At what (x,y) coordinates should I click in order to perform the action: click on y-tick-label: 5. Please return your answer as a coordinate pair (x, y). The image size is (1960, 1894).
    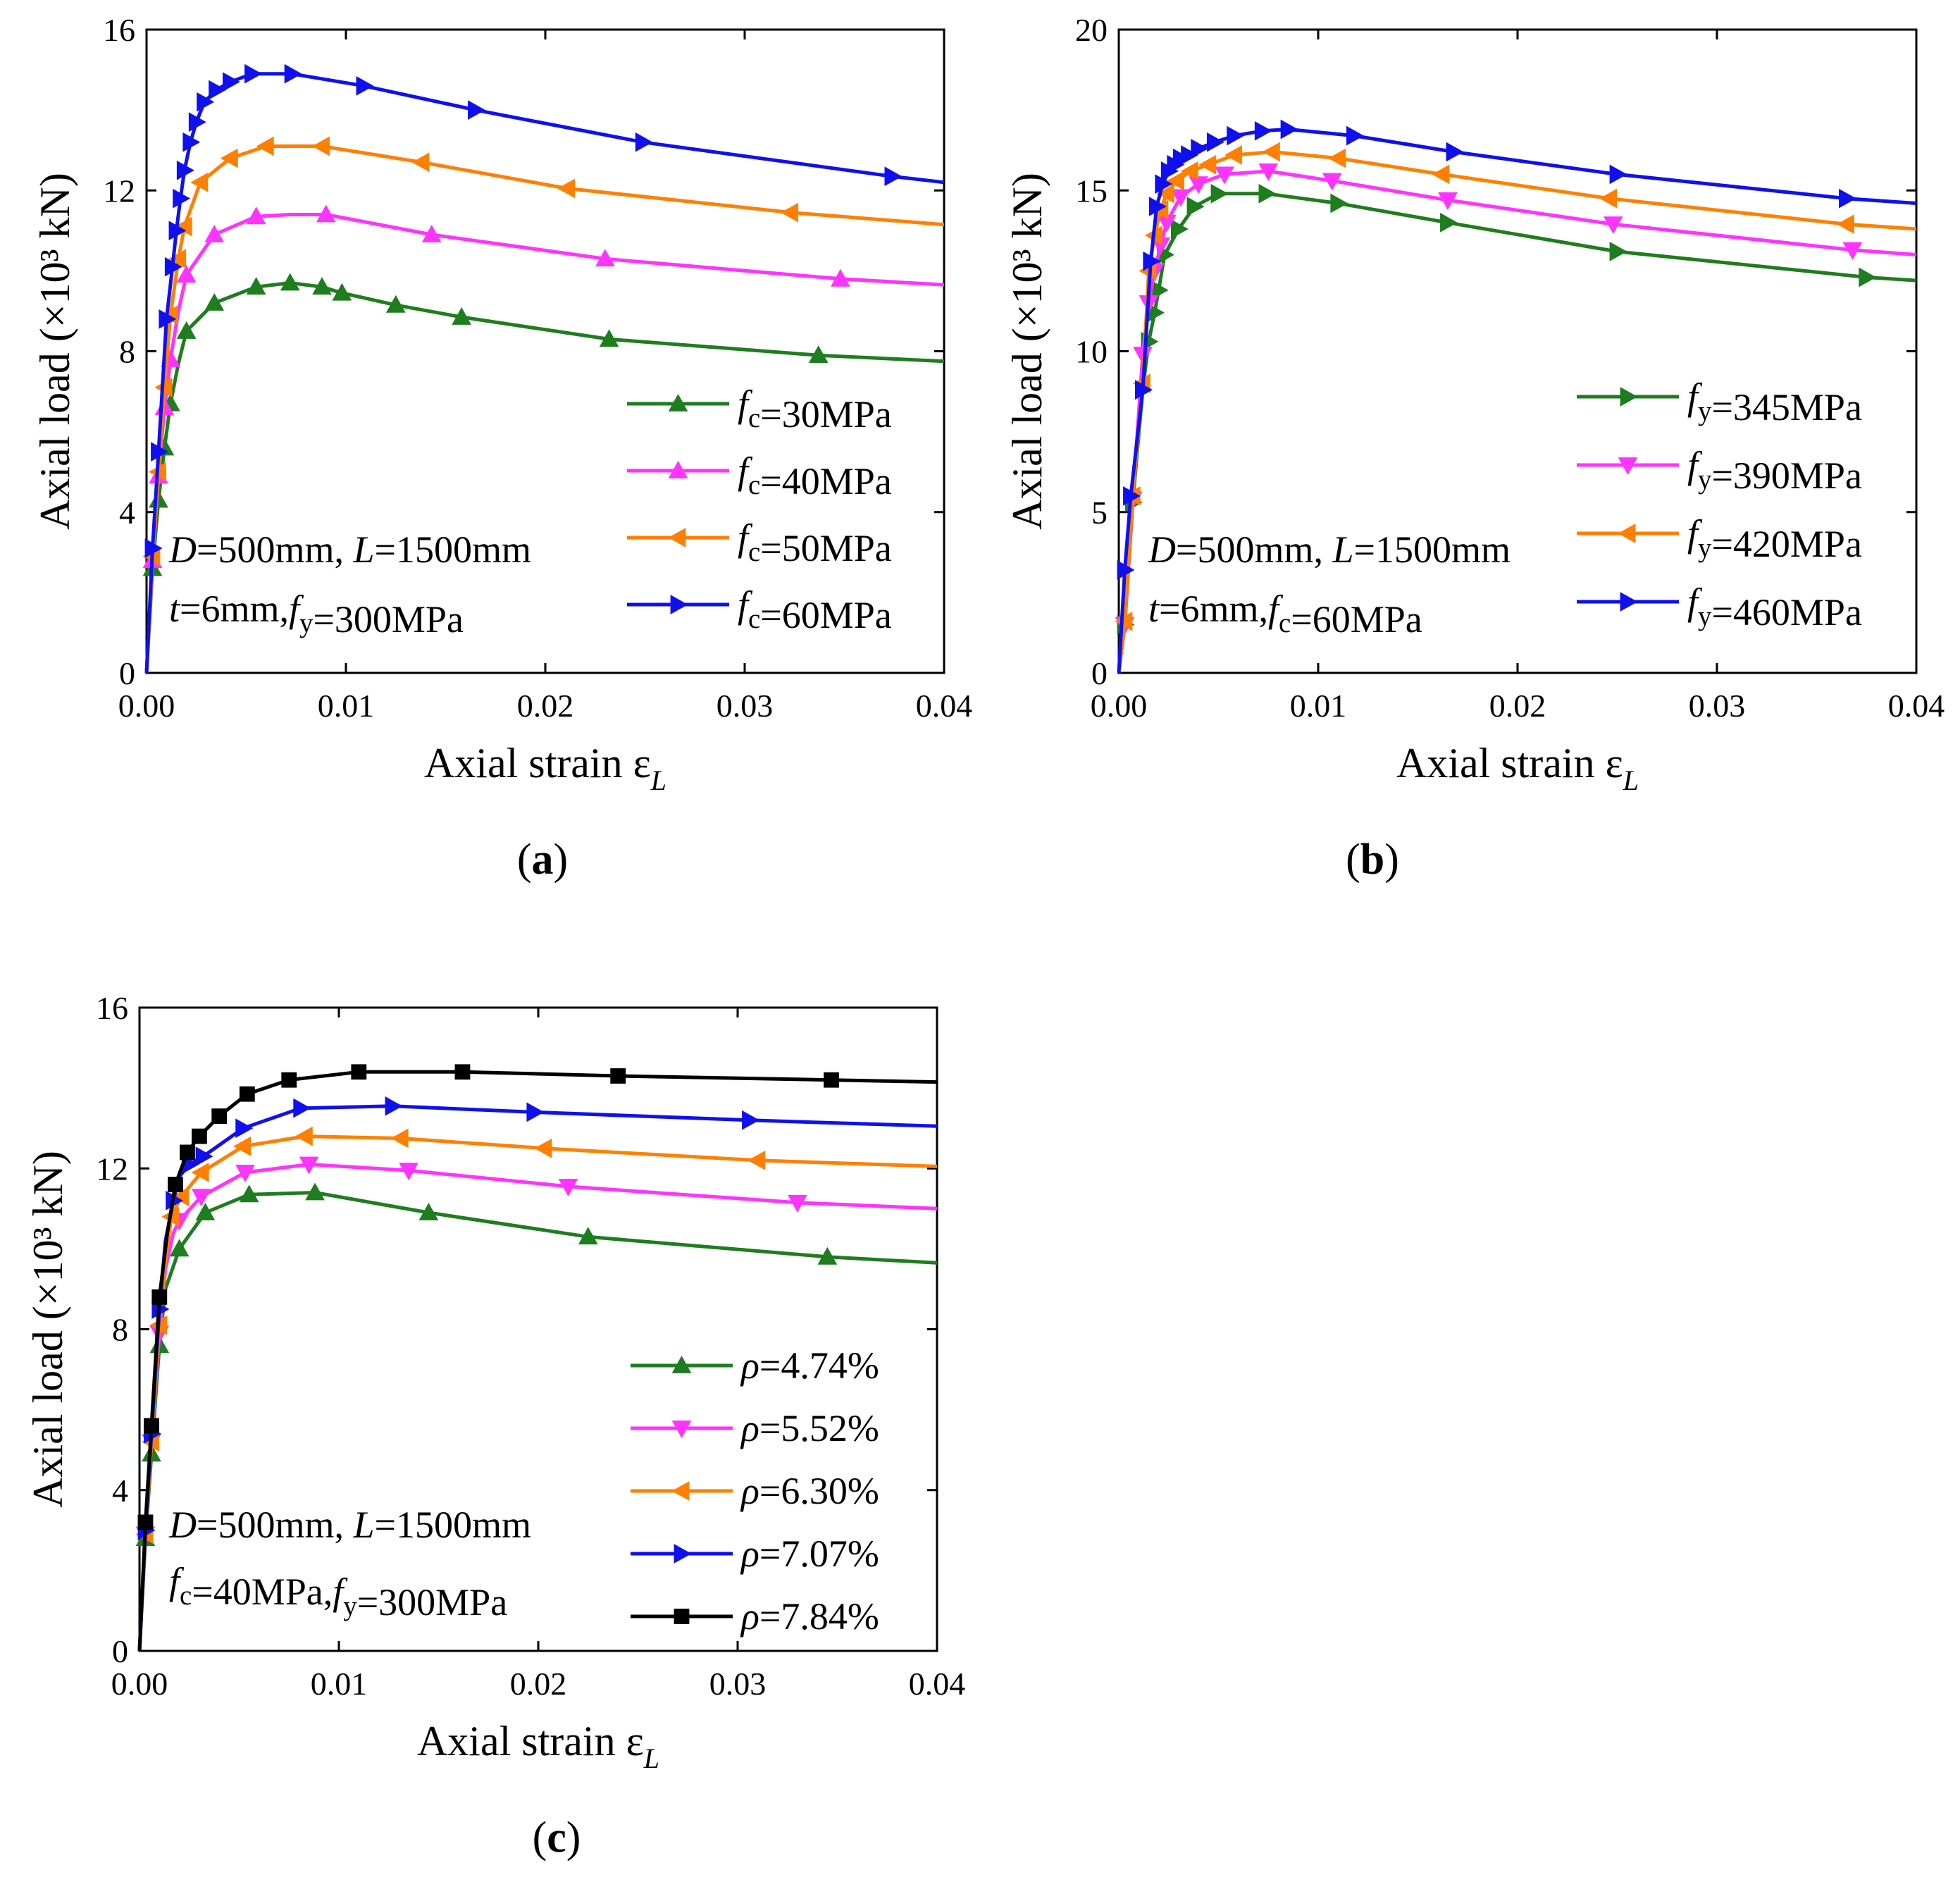
    Looking at the image, I should click on (1099, 513).